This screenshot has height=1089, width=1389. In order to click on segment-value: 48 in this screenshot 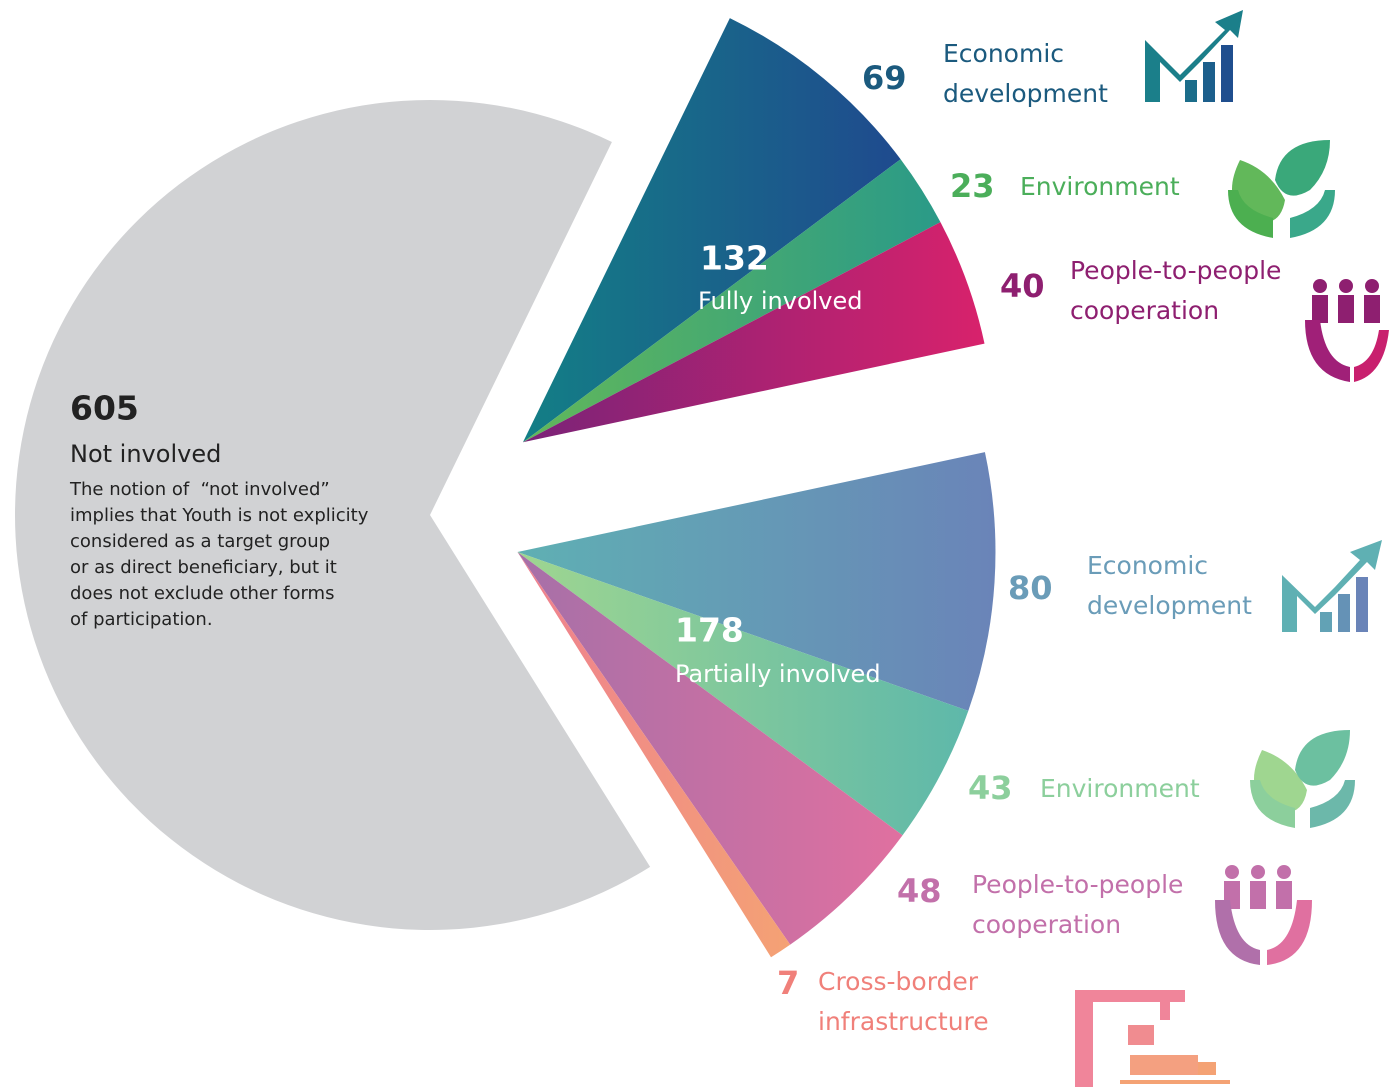, I will do `click(919, 891)`.